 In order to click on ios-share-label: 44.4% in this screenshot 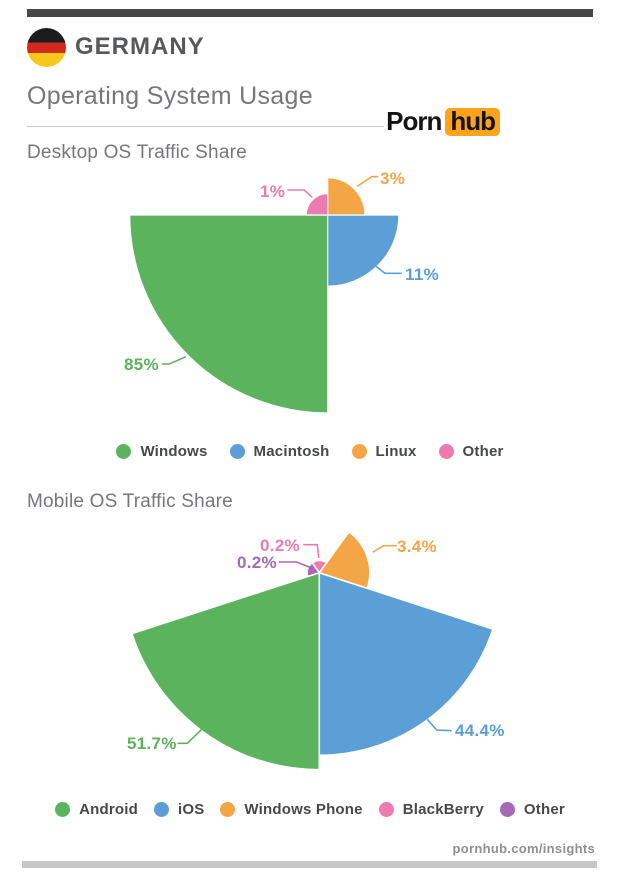, I will do `click(480, 730)`.